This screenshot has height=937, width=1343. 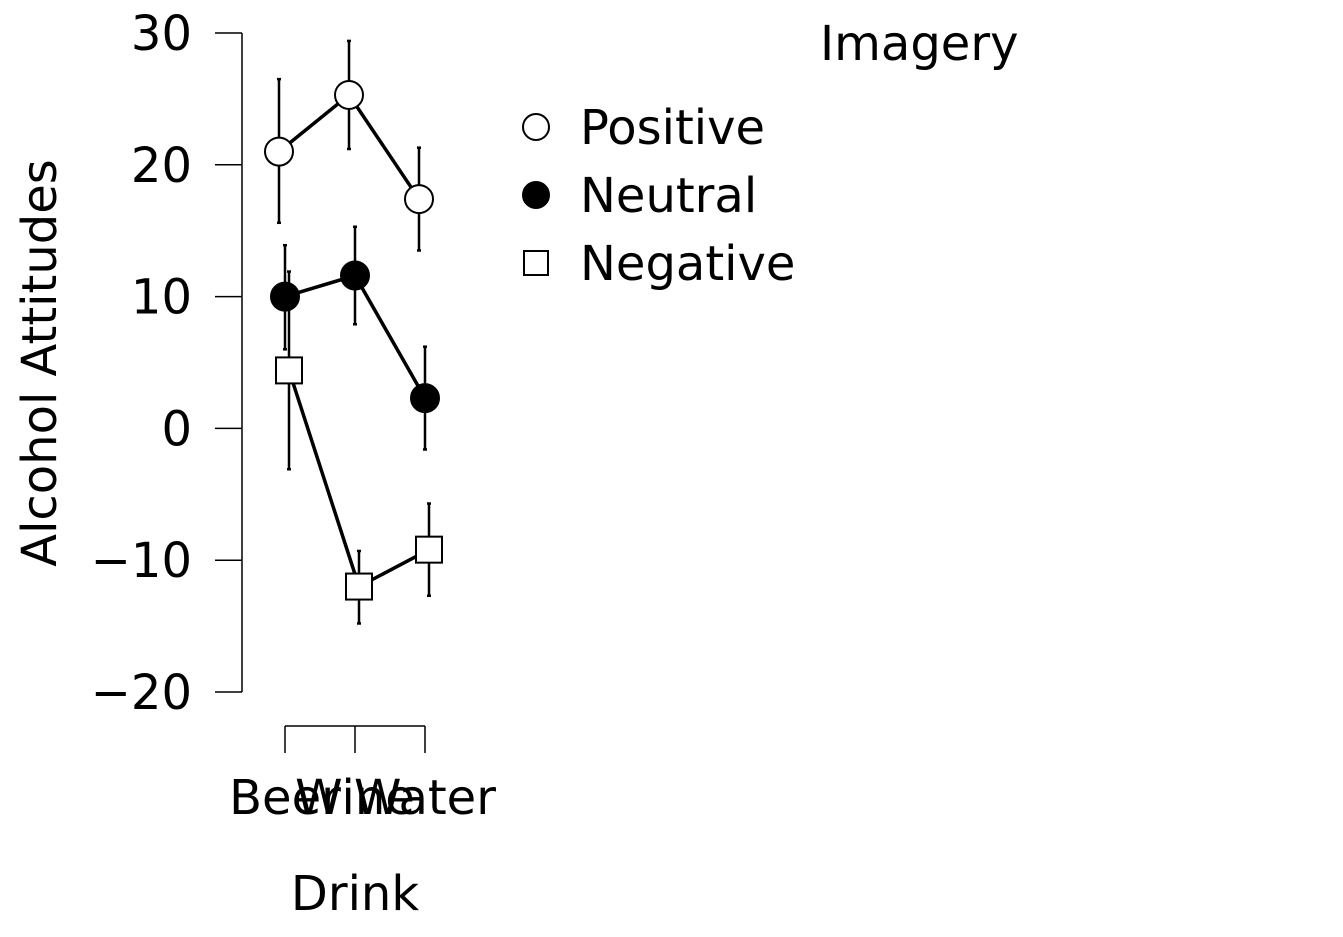 I want to click on legend-marker-neutral, so click(x=536, y=195).